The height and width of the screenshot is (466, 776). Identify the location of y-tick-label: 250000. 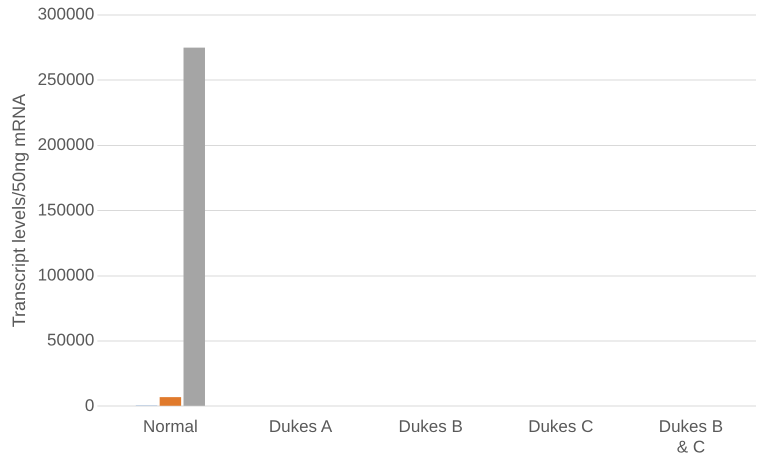
(66, 79).